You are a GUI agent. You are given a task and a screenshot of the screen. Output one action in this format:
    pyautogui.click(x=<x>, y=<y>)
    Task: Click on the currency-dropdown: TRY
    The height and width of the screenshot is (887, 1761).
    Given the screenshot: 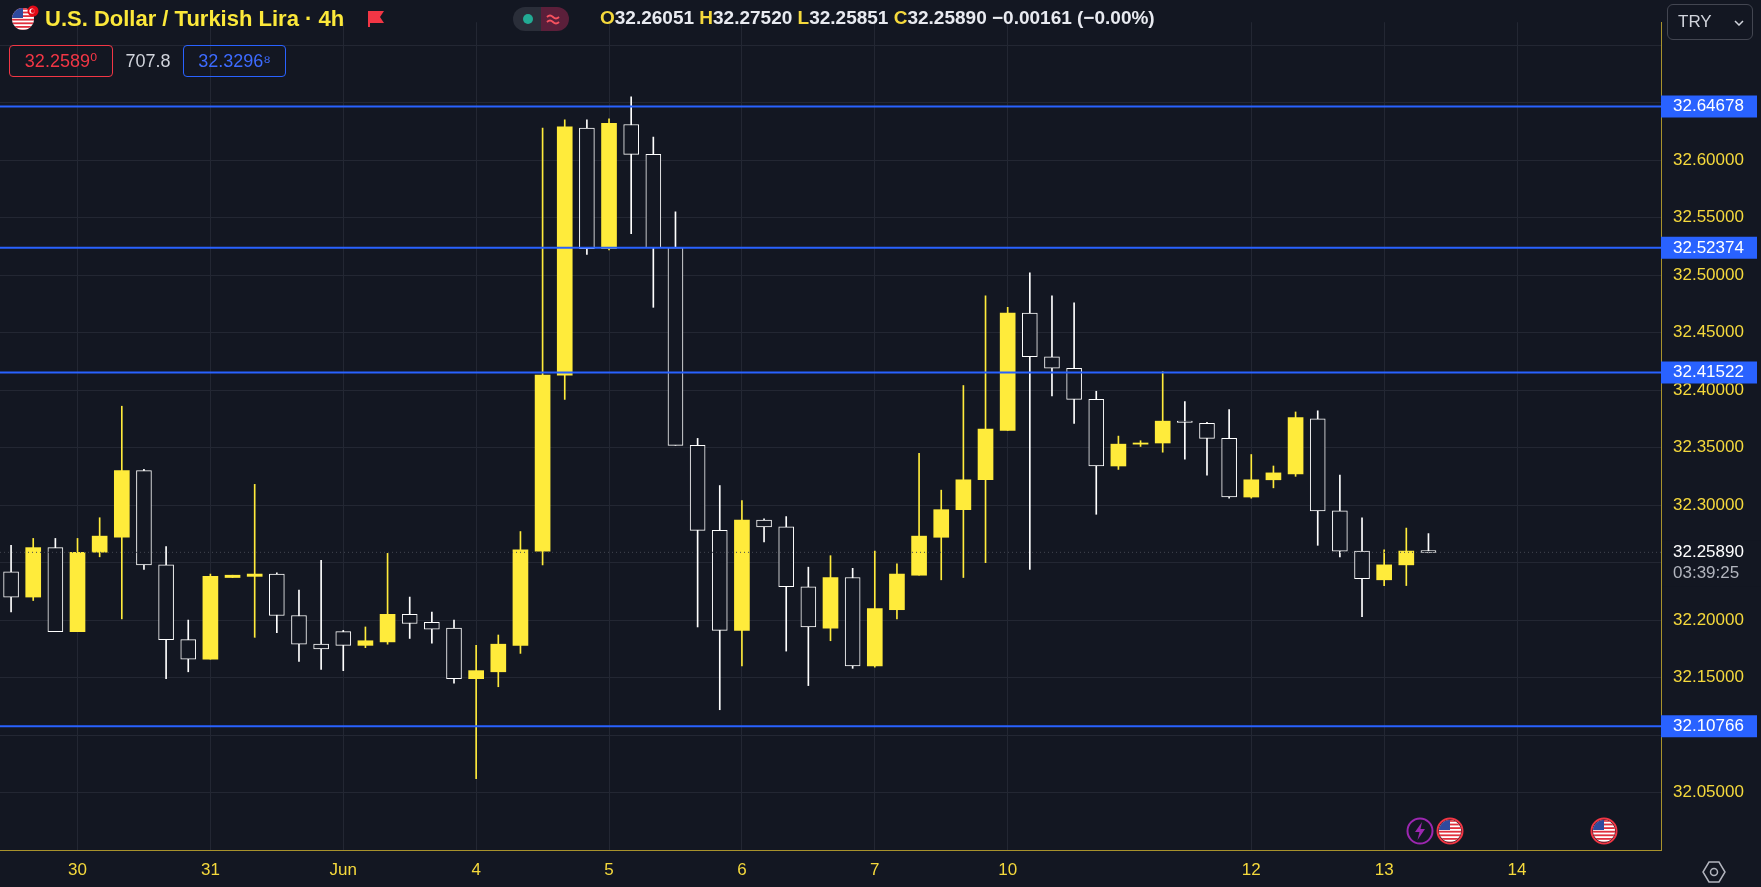 What is the action you would take?
    pyautogui.click(x=1710, y=22)
    